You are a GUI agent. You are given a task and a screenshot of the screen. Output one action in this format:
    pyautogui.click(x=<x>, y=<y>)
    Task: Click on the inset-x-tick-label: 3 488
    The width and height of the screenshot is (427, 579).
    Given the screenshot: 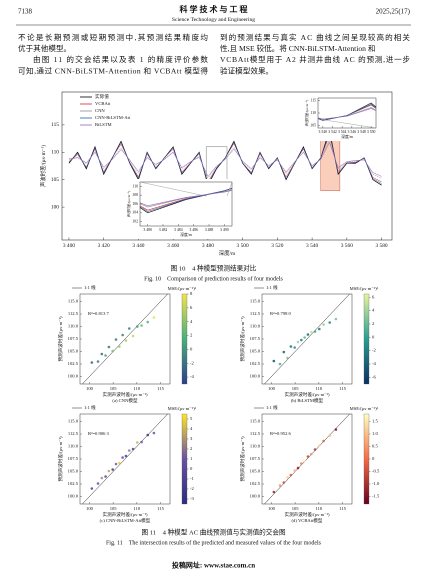 What is the action you would take?
    pyautogui.click(x=209, y=230)
    